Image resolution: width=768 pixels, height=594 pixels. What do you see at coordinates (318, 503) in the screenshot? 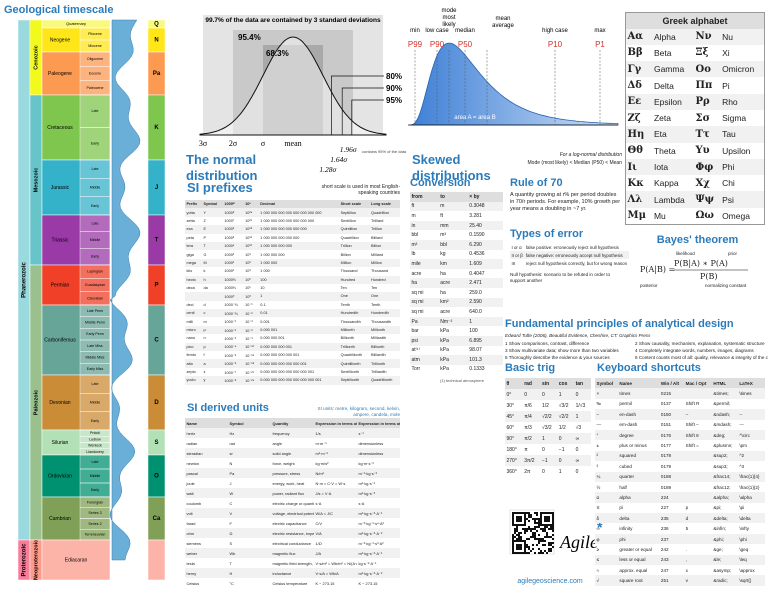
I see `table-cell: s·A` at bounding box center [318, 503].